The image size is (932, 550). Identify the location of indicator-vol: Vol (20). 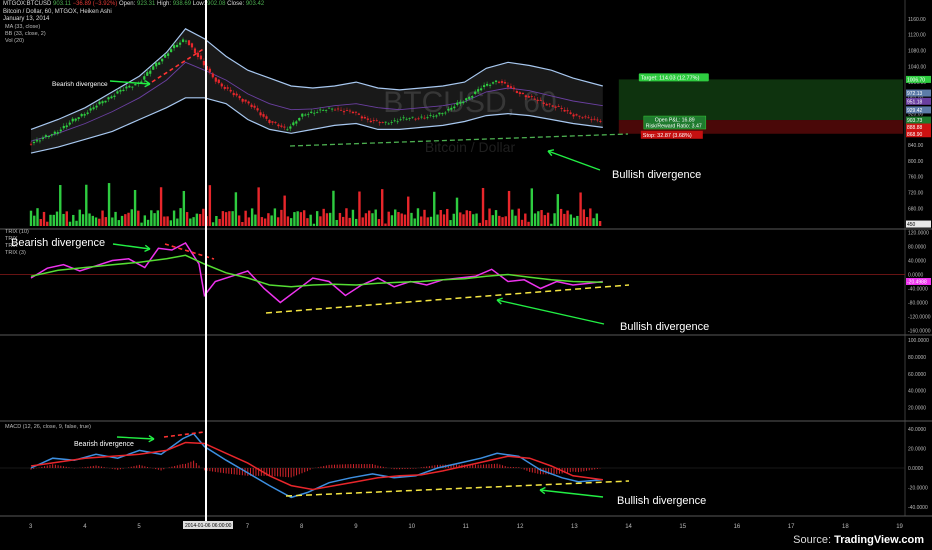
(14, 41).